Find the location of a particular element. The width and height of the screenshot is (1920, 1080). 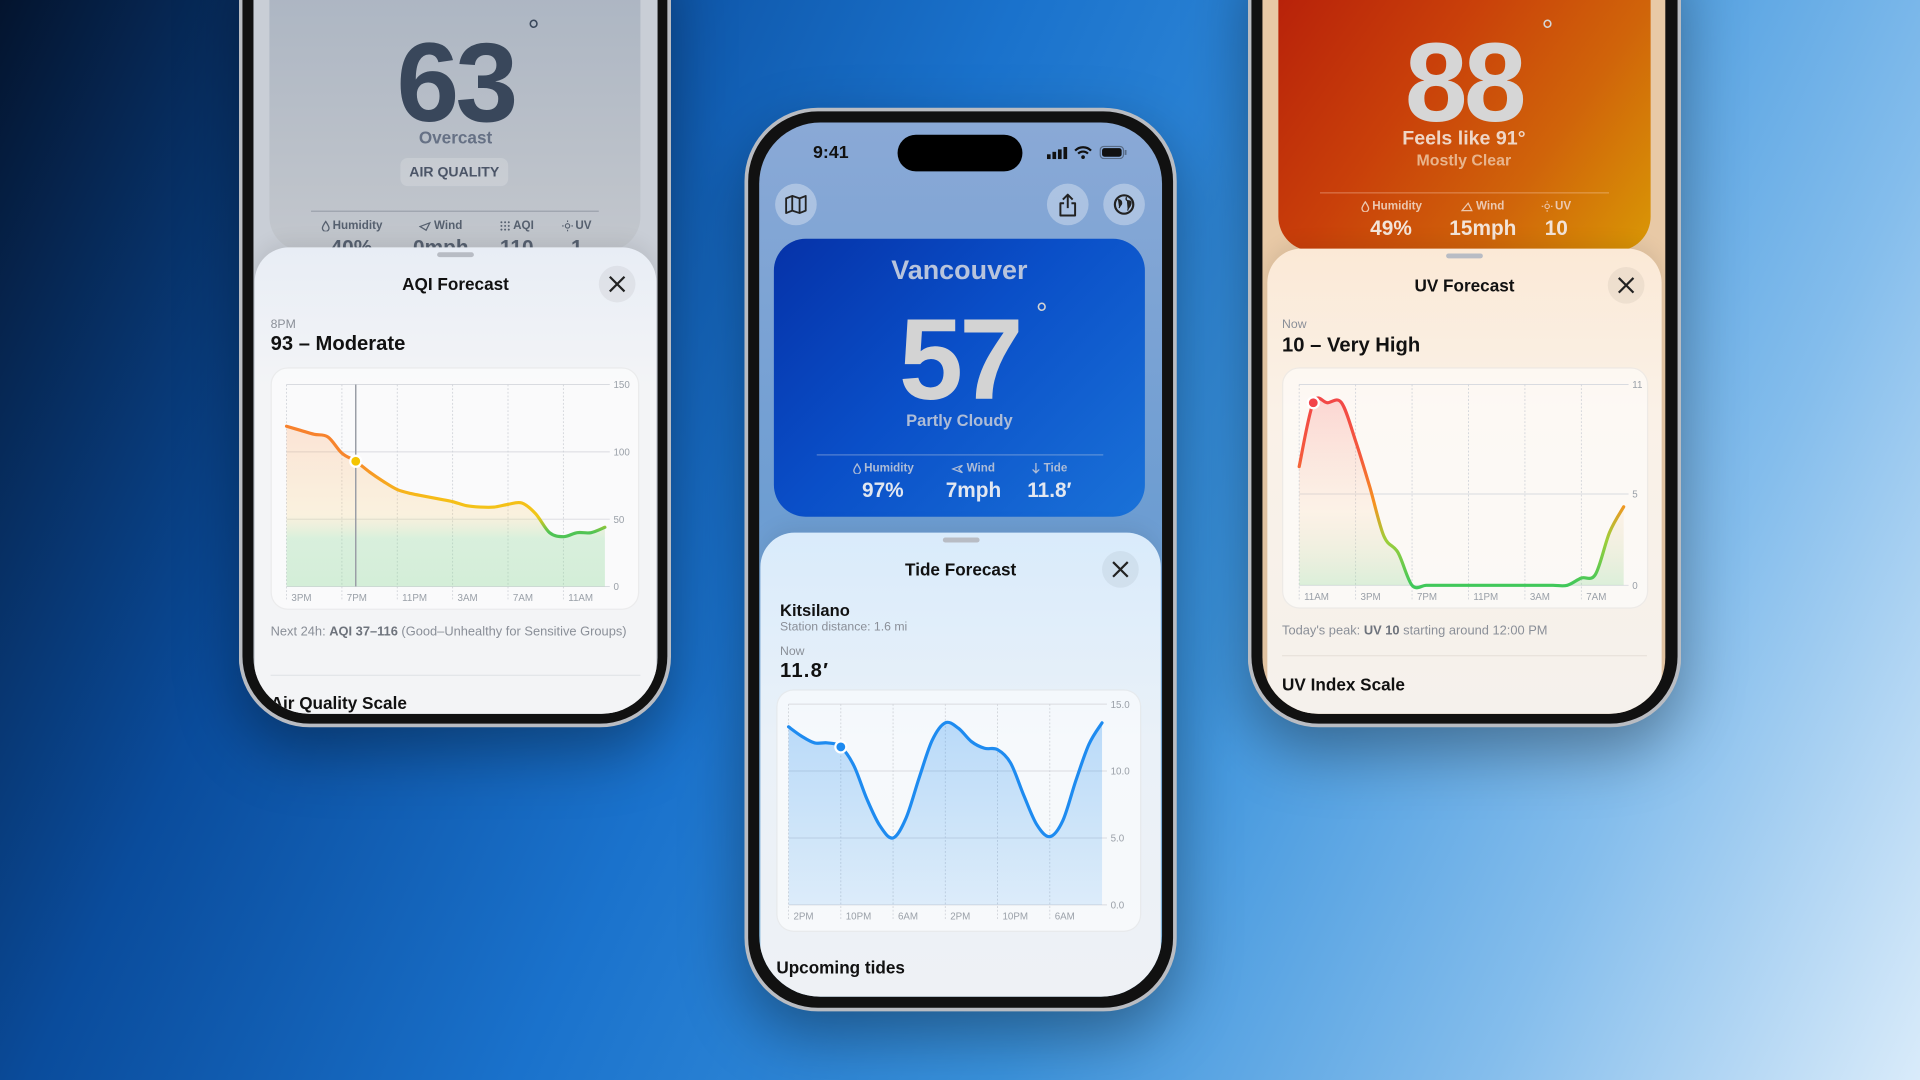

temperature: 57 is located at coordinates (961, 359).